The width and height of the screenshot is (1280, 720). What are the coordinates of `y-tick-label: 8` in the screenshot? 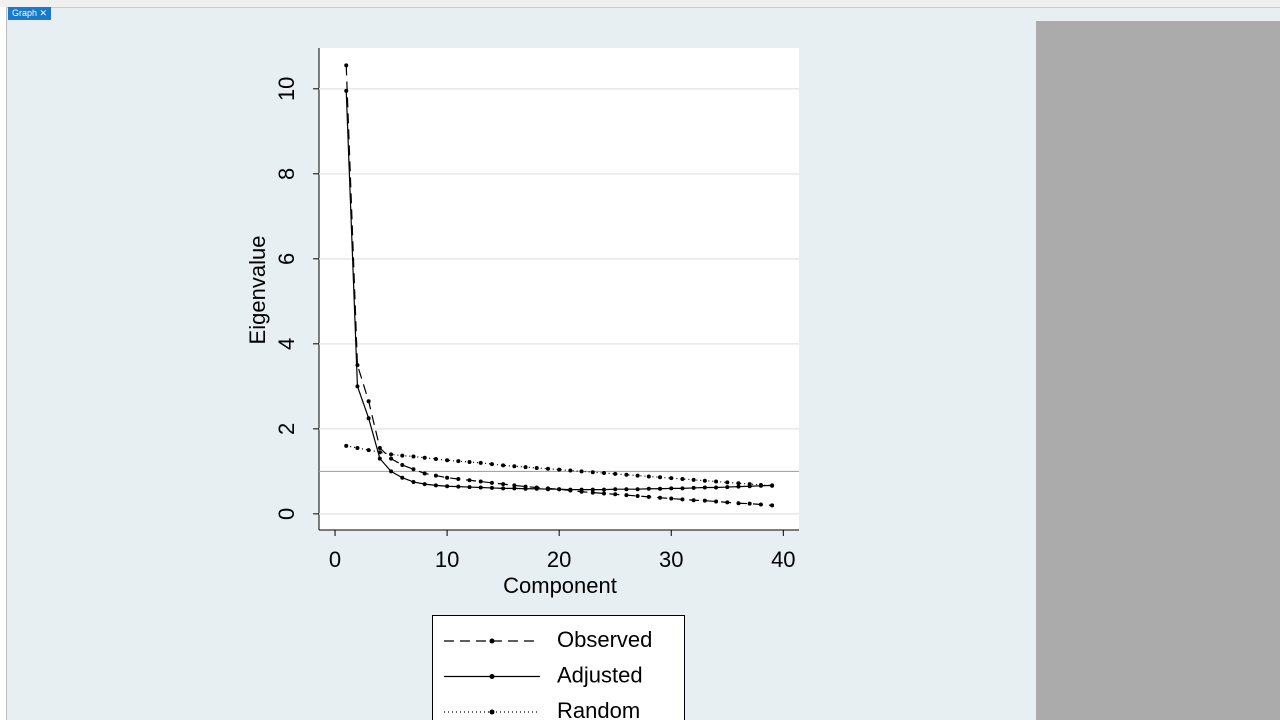 It's located at (286, 174).